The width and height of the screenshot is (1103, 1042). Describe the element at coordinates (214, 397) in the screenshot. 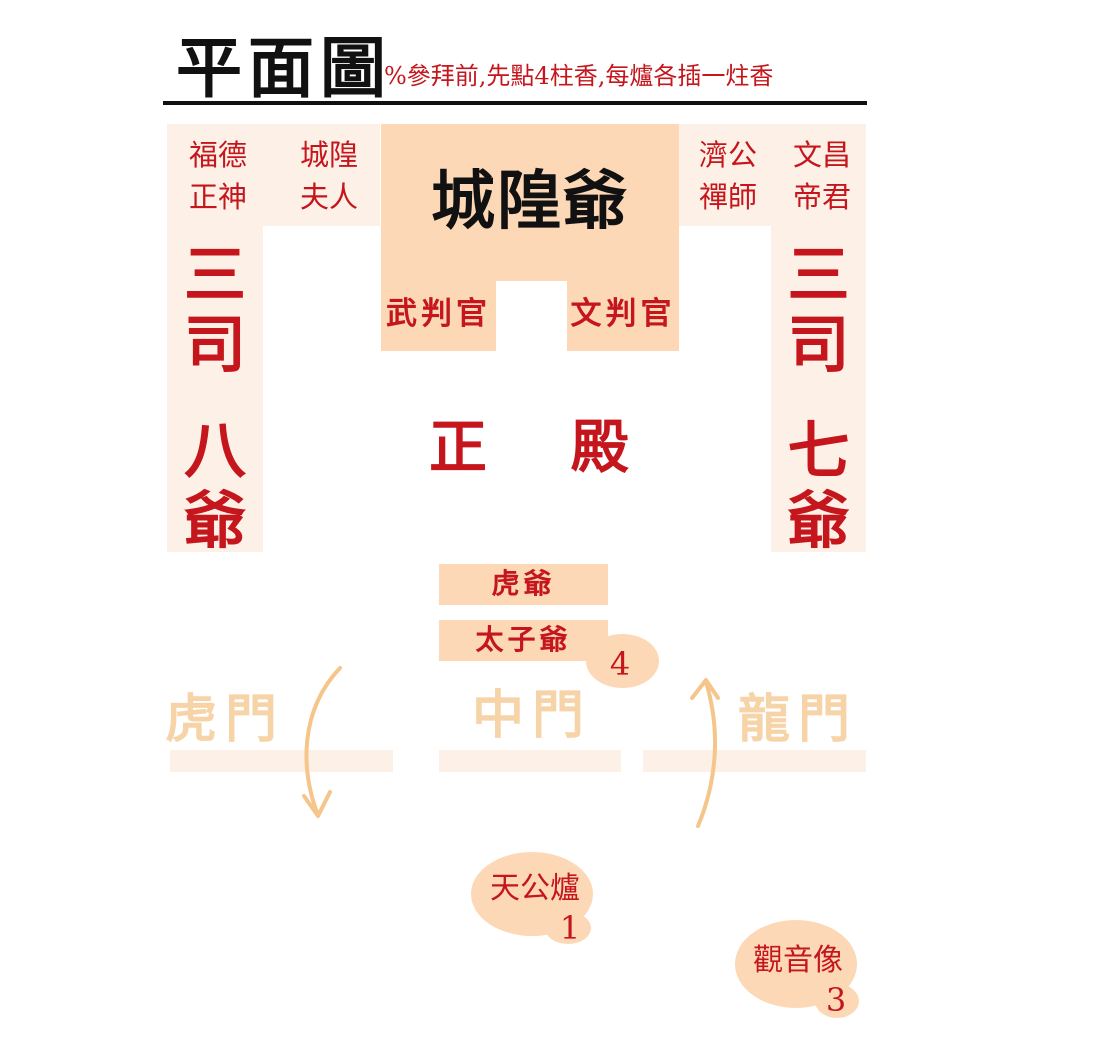

I see `sansi-baye-label: 三 司 八 爺` at that location.